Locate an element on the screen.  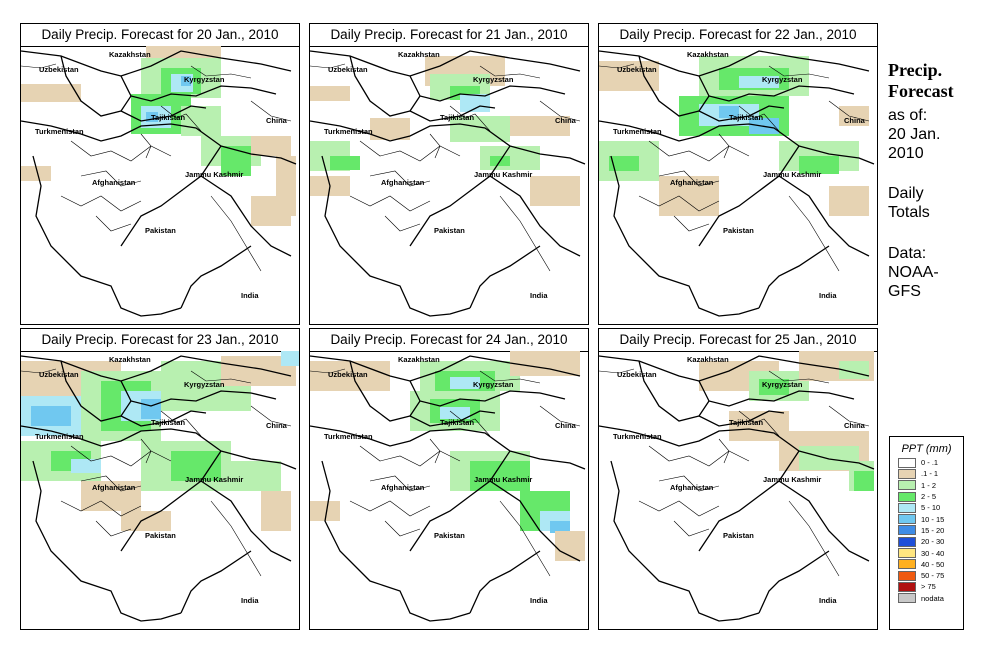
legend-item: 15 - 20 is located at coordinates (930, 530).